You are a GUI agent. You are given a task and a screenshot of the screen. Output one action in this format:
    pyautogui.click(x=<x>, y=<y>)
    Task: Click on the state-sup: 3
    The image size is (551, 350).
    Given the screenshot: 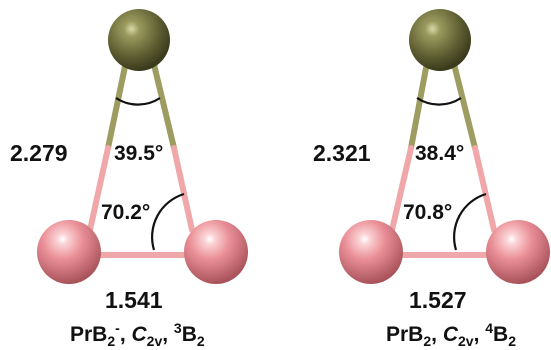 What is the action you would take?
    pyautogui.click(x=178, y=328)
    